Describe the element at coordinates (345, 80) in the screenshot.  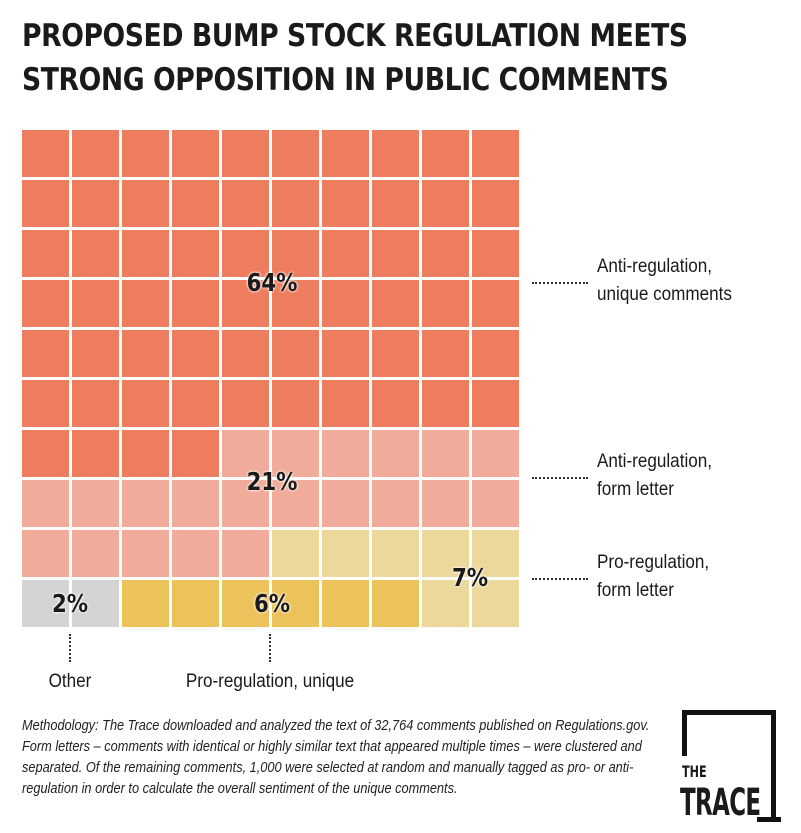
I see `title-line-2: STRONG OPPOSITION IN PUBLIC COMMENTS` at that location.